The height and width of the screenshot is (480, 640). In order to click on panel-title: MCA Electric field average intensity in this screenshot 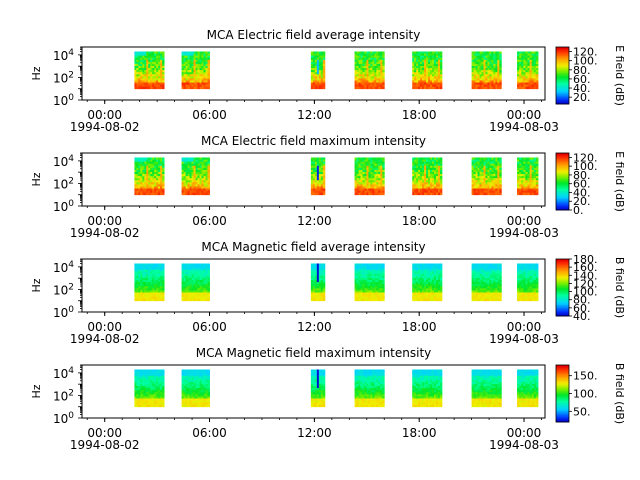, I will do `click(314, 35)`.